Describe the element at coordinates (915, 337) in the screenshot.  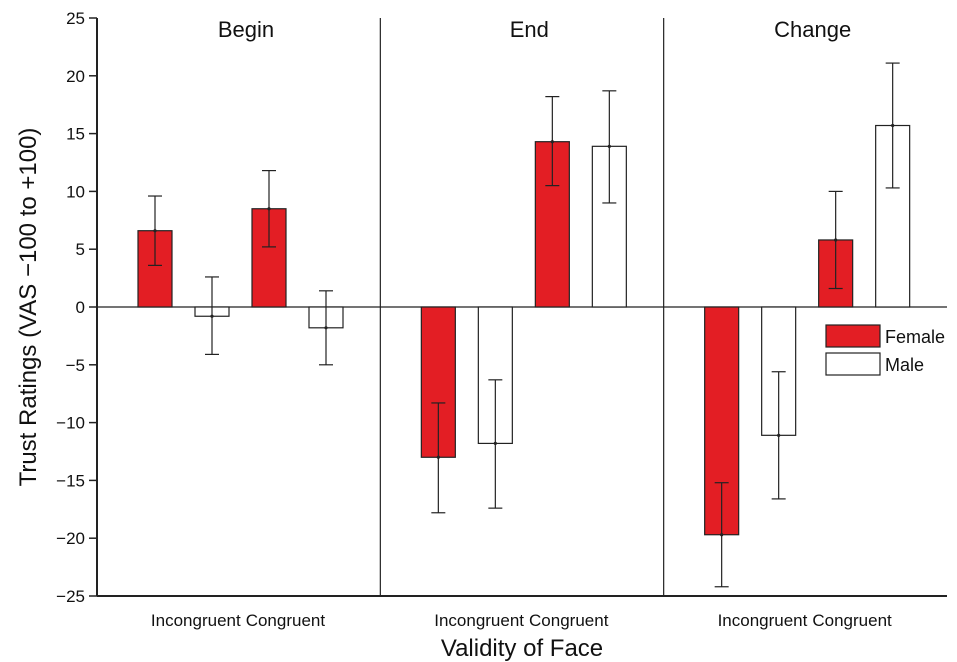
I see `legend-label-female: Female` at that location.